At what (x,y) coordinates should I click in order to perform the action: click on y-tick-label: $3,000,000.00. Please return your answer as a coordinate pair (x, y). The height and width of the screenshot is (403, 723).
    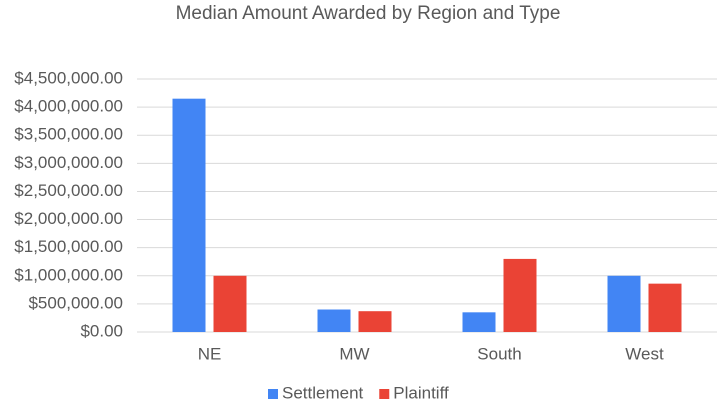
    Looking at the image, I should click on (68, 162).